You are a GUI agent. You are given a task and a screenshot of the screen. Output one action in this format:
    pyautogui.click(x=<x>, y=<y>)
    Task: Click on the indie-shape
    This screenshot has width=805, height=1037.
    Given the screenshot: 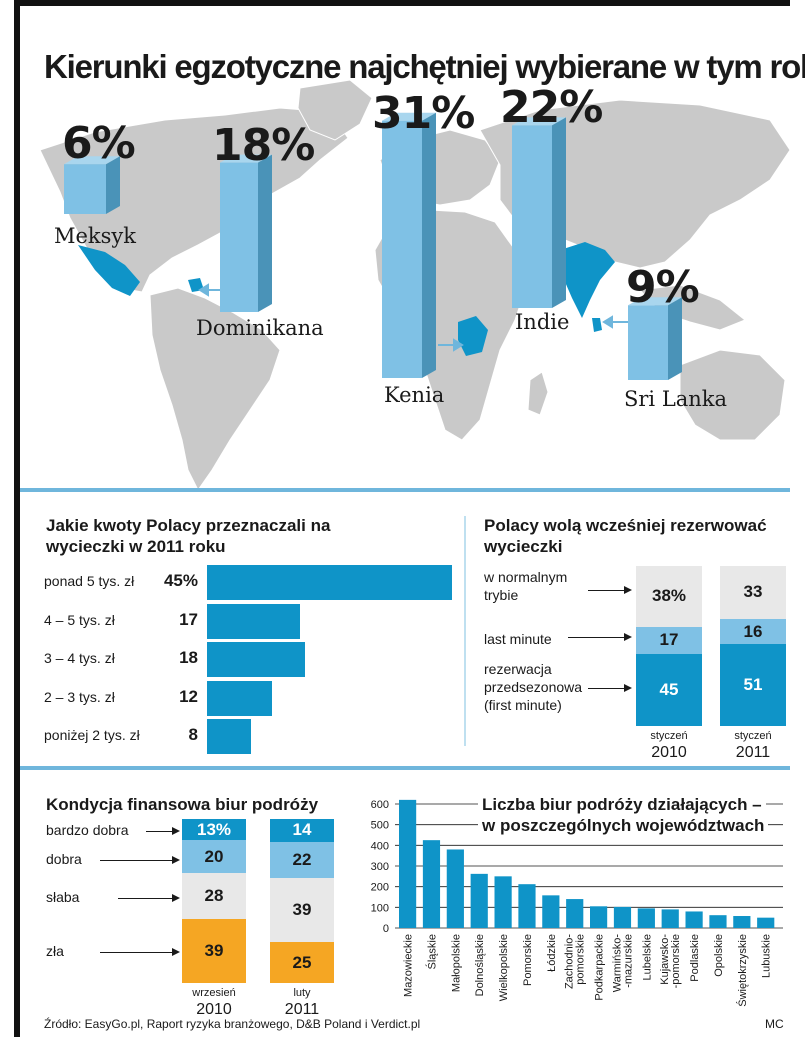 What is the action you would take?
    pyautogui.click(x=587, y=280)
    